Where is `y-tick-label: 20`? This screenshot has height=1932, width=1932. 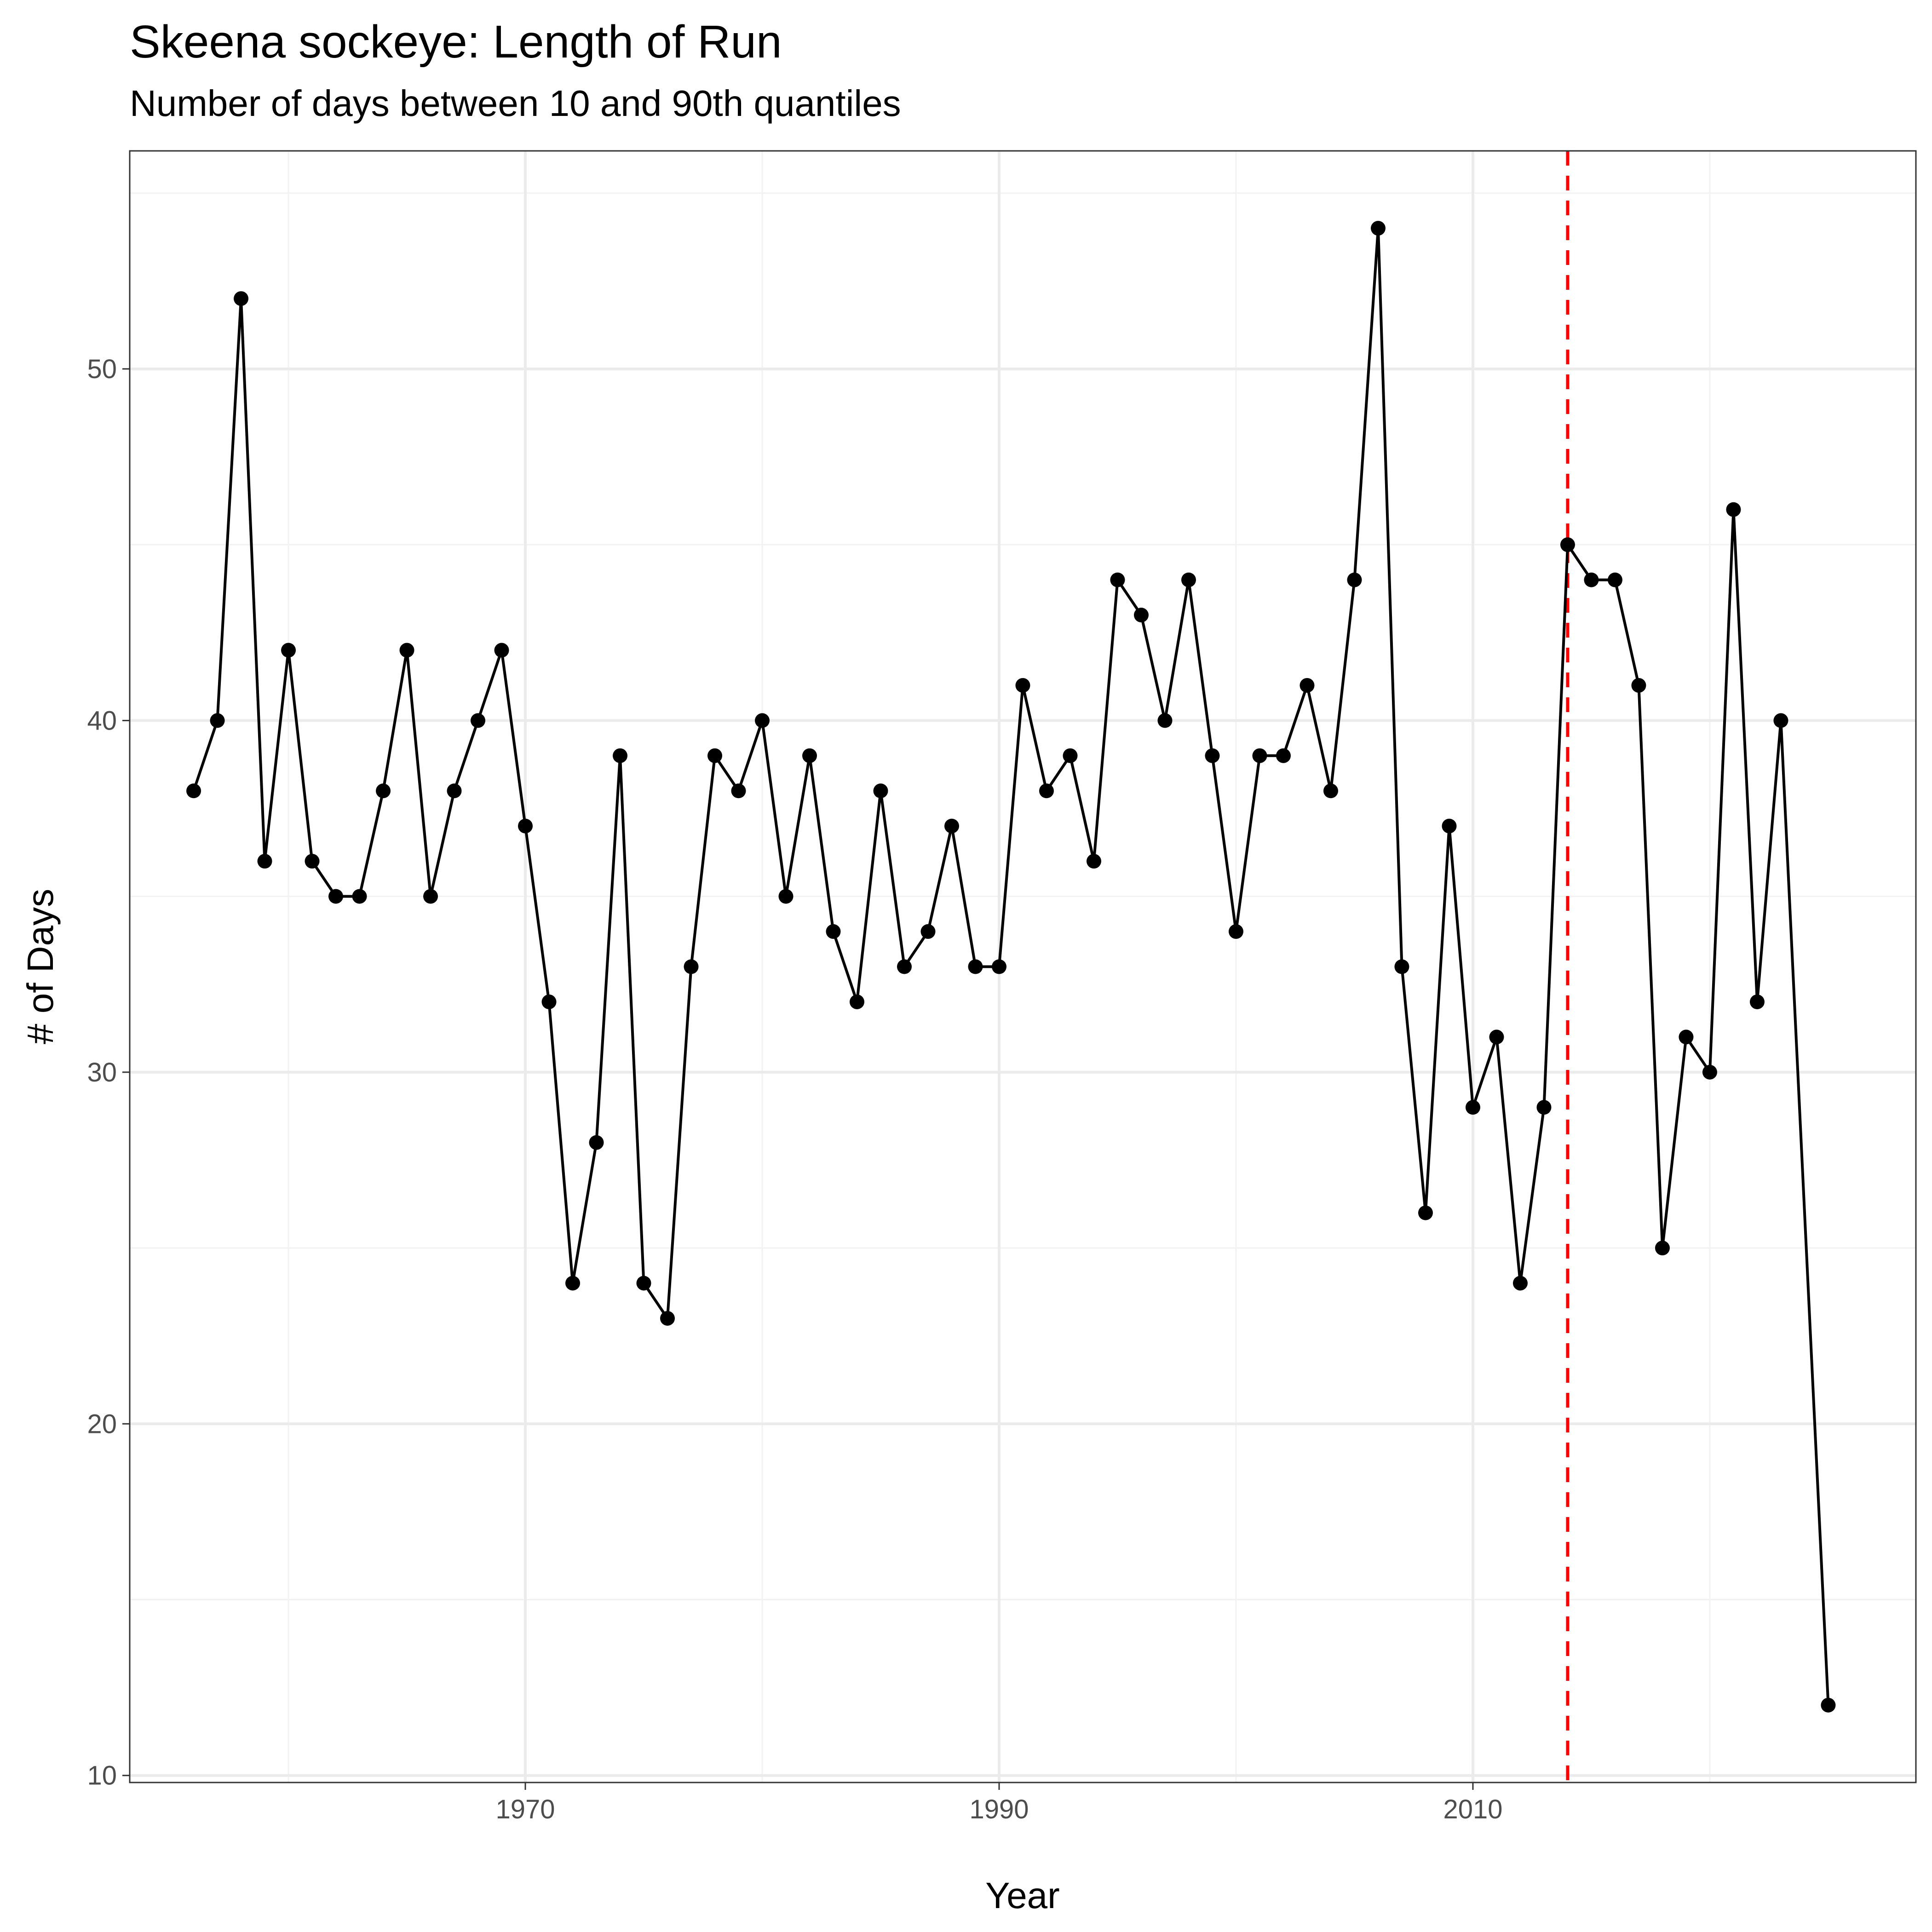
y-tick-label: 20 is located at coordinates (102, 1424).